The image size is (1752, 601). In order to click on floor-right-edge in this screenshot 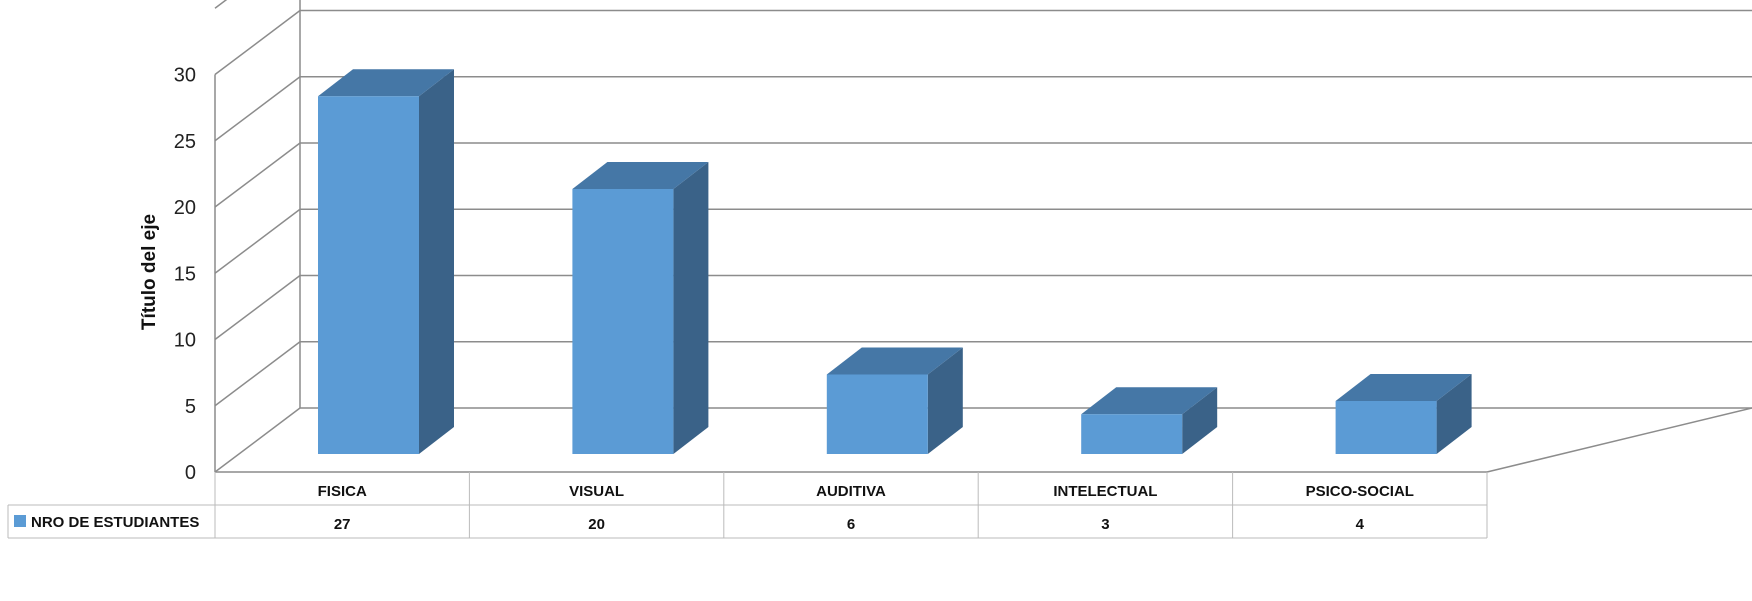, I will do `click(1619, 440)`.